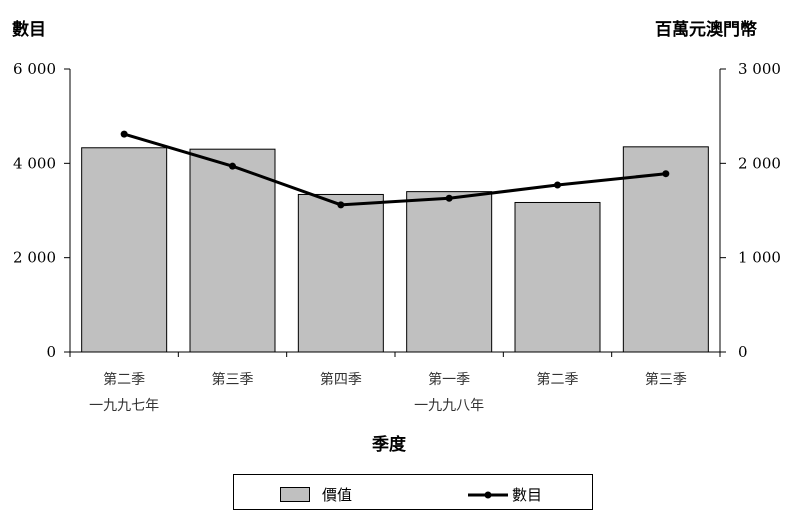 The height and width of the screenshot is (511, 790). I want to click on legend-line-swatch, so click(488, 494).